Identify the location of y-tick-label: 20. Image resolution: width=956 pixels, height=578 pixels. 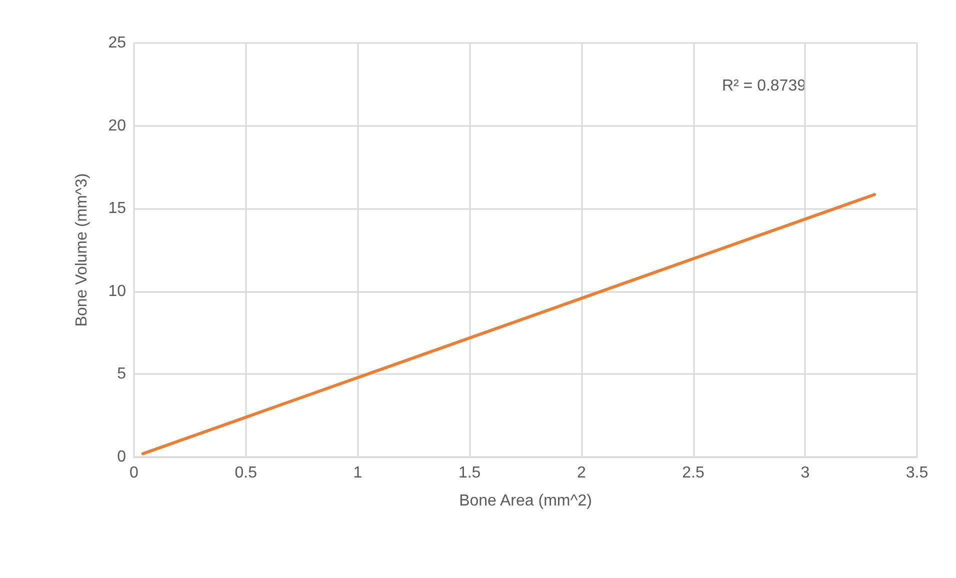
(117, 125).